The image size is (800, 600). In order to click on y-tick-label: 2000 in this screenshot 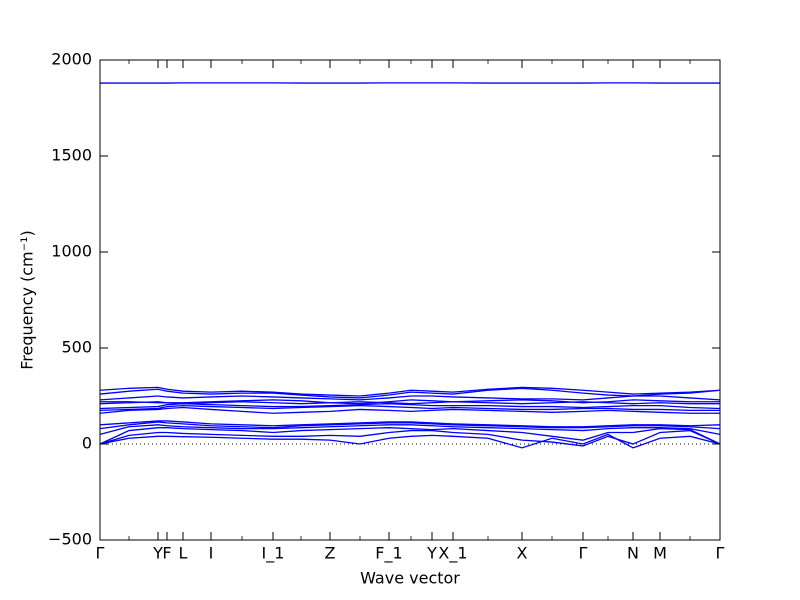, I will do `click(71, 59)`.